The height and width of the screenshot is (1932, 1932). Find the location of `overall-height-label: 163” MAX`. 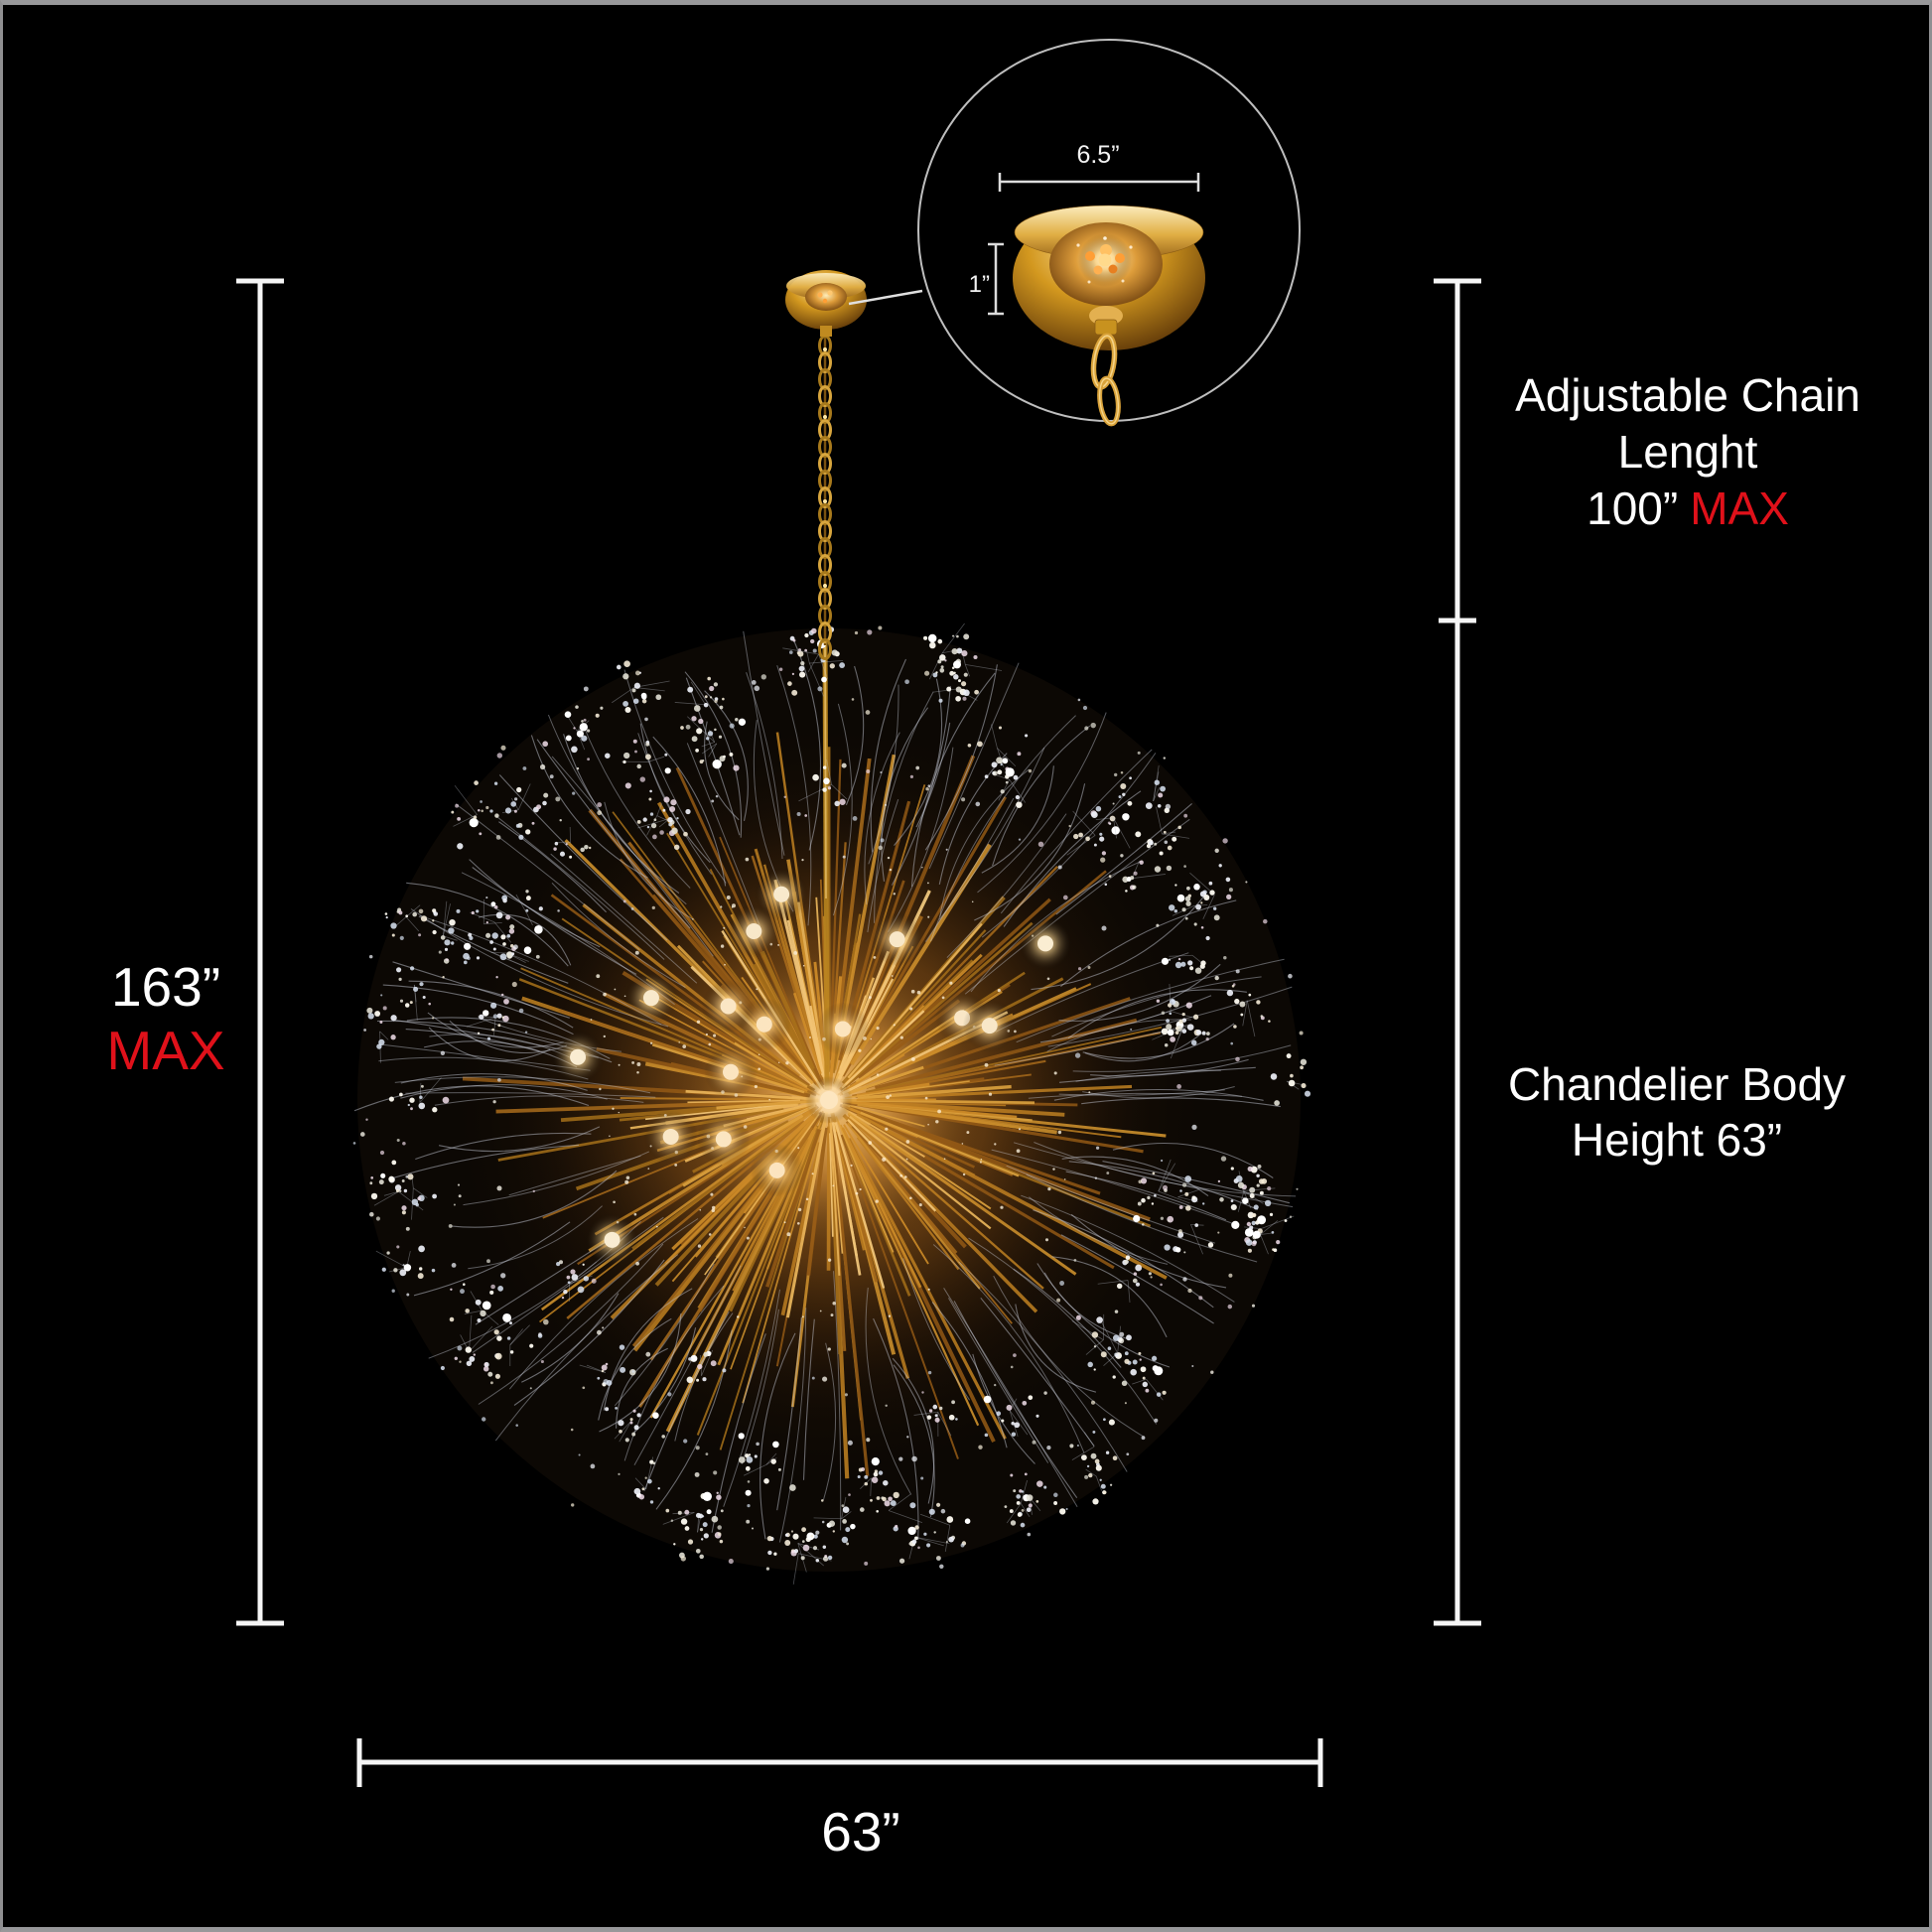

overall-height-label: 163” MAX is located at coordinates (165, 1019).